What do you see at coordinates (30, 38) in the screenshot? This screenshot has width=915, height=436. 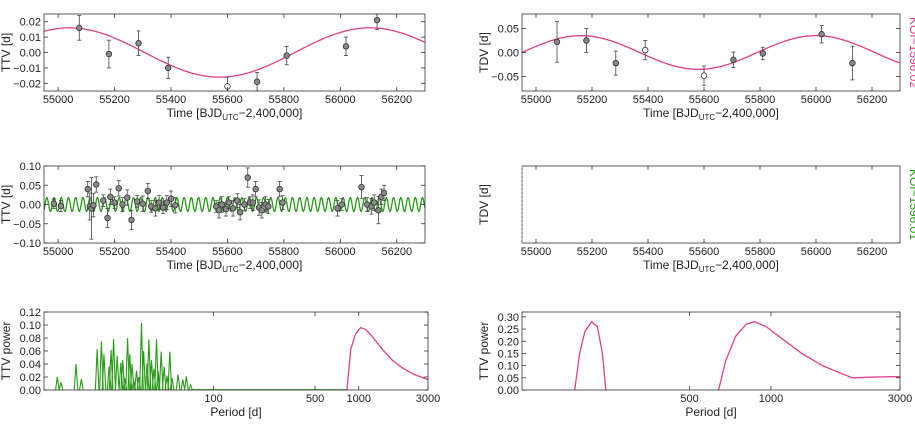 I see `y-tick-label: 0.01` at bounding box center [30, 38].